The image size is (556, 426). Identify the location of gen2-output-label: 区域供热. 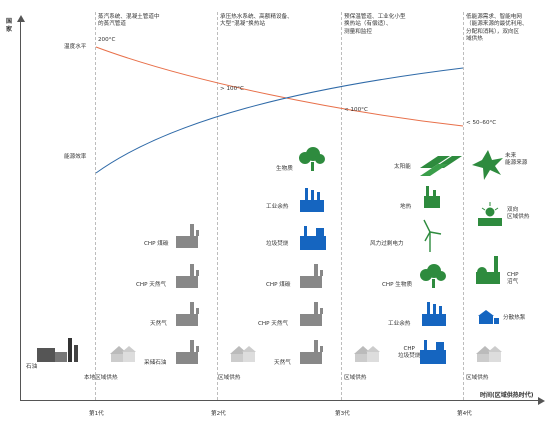
(229, 378).